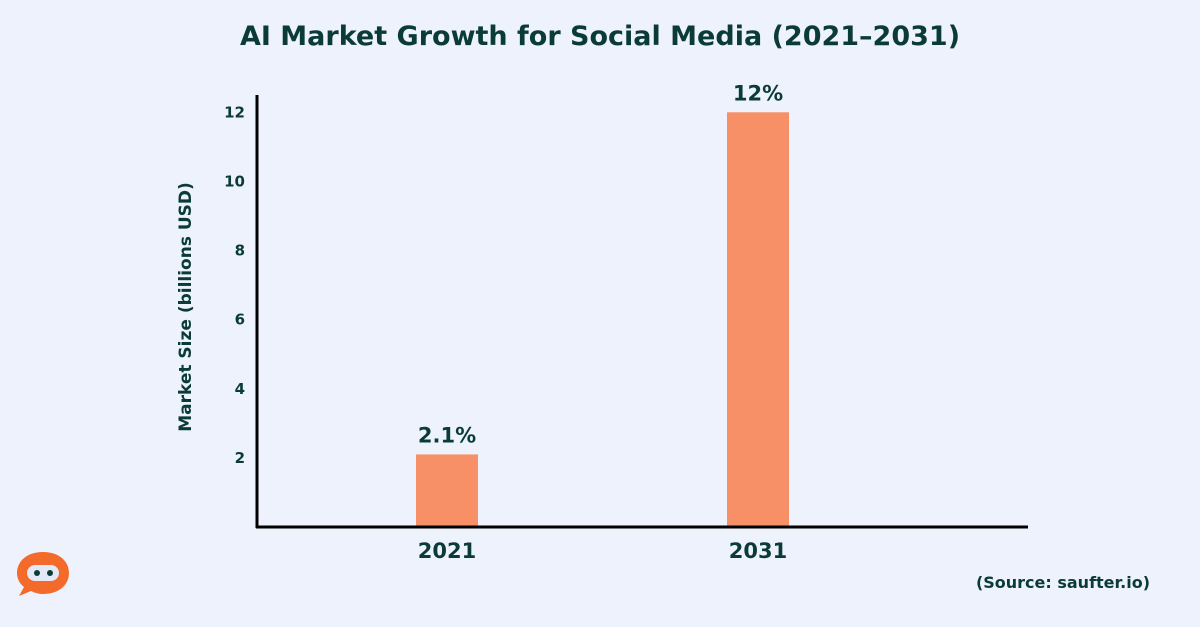 This screenshot has height=627, width=1200. I want to click on y-tick-label: 8, so click(240, 251).